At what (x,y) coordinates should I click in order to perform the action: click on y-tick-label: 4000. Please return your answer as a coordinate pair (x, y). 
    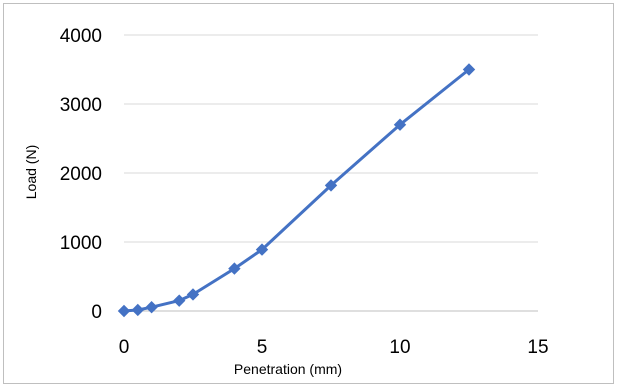
    Looking at the image, I should click on (81, 36).